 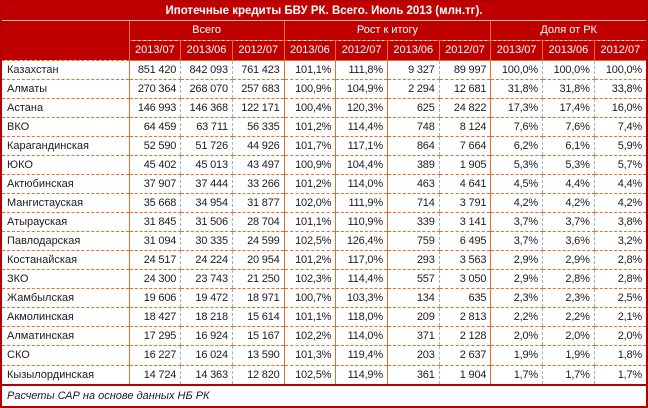 I want to click on subheader-cell: 2012/07, so click(x=361, y=50).